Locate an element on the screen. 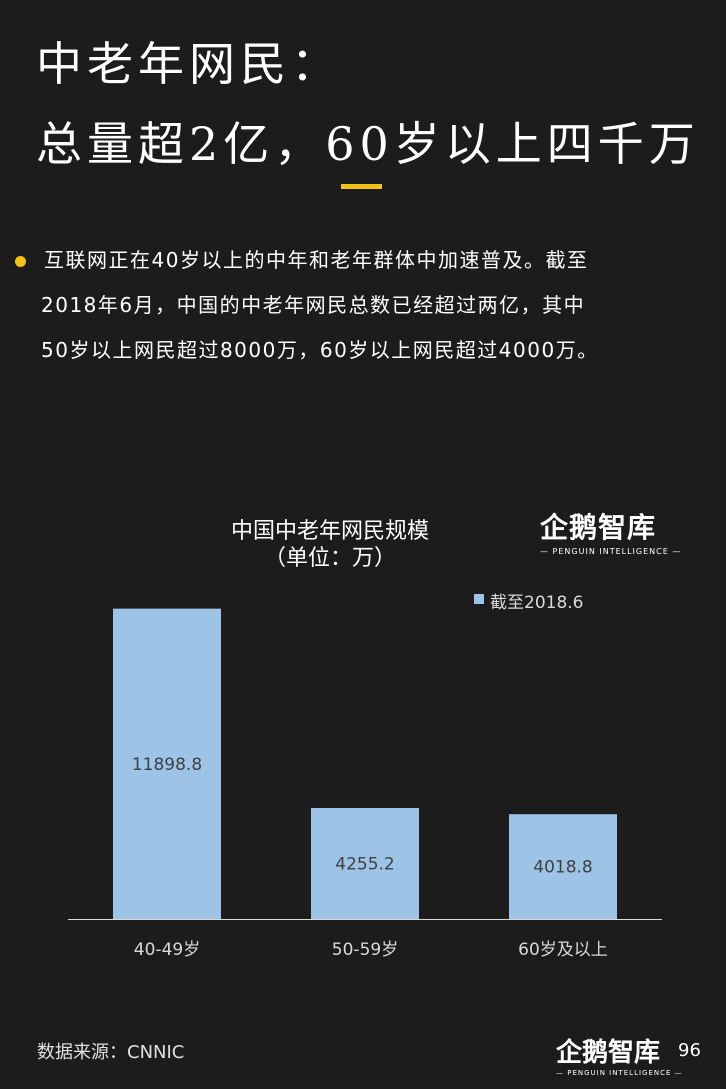  bullet-dot-icon is located at coordinates (20, 261).